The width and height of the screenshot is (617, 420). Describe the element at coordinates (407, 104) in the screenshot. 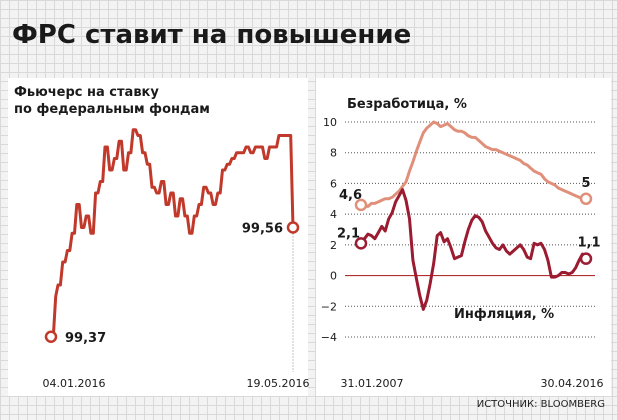

I see `unemployment-series-name: Безработица, %` at that location.